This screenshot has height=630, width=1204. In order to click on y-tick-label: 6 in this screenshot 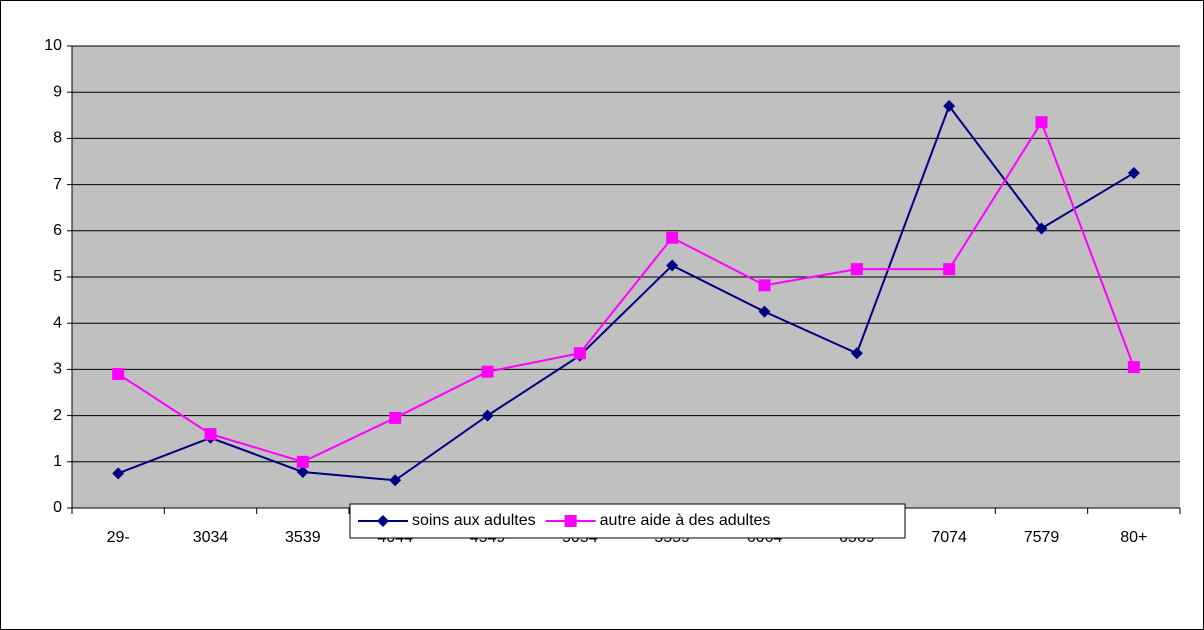, I will do `click(57, 230)`.